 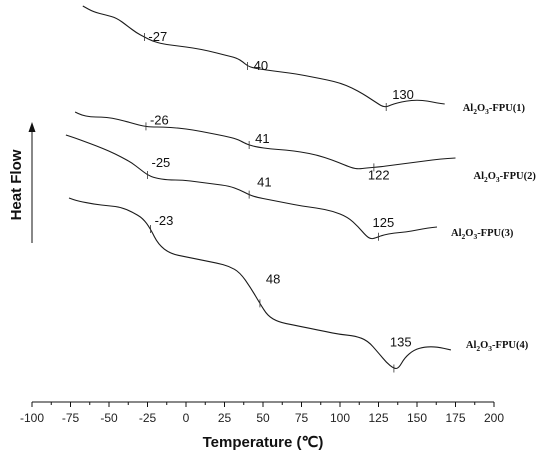 I want to click on curve-2-line, so click(x=265, y=140).